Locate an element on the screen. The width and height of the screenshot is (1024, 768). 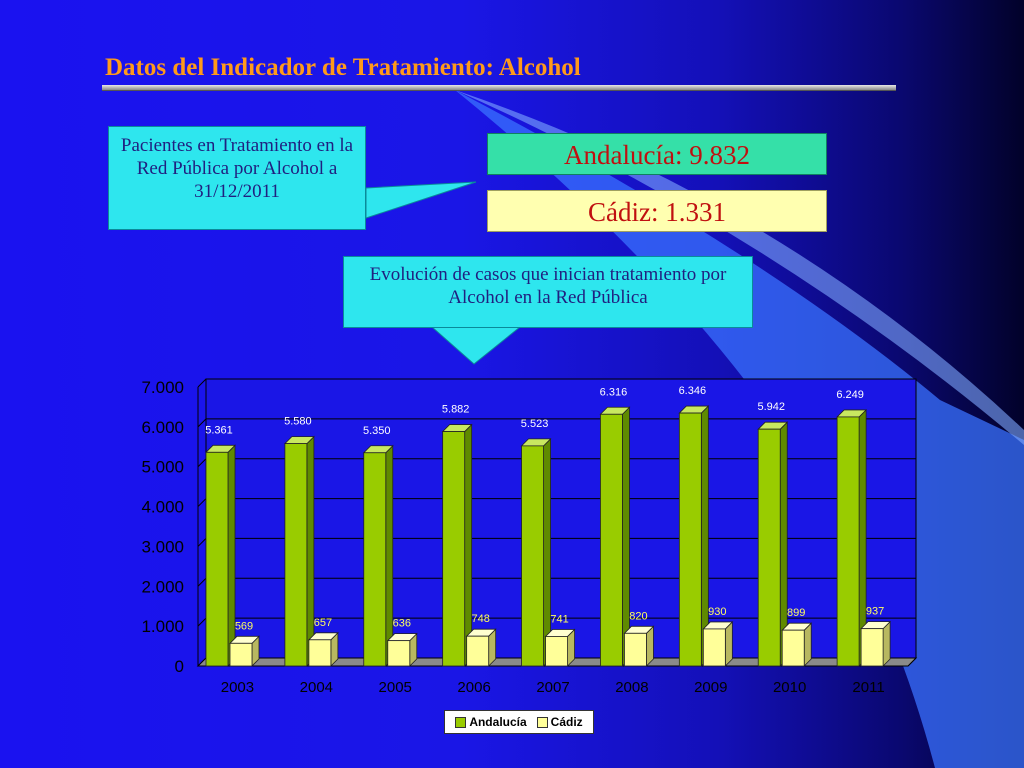
data-label-cadiz: 930 is located at coordinates (717, 612).